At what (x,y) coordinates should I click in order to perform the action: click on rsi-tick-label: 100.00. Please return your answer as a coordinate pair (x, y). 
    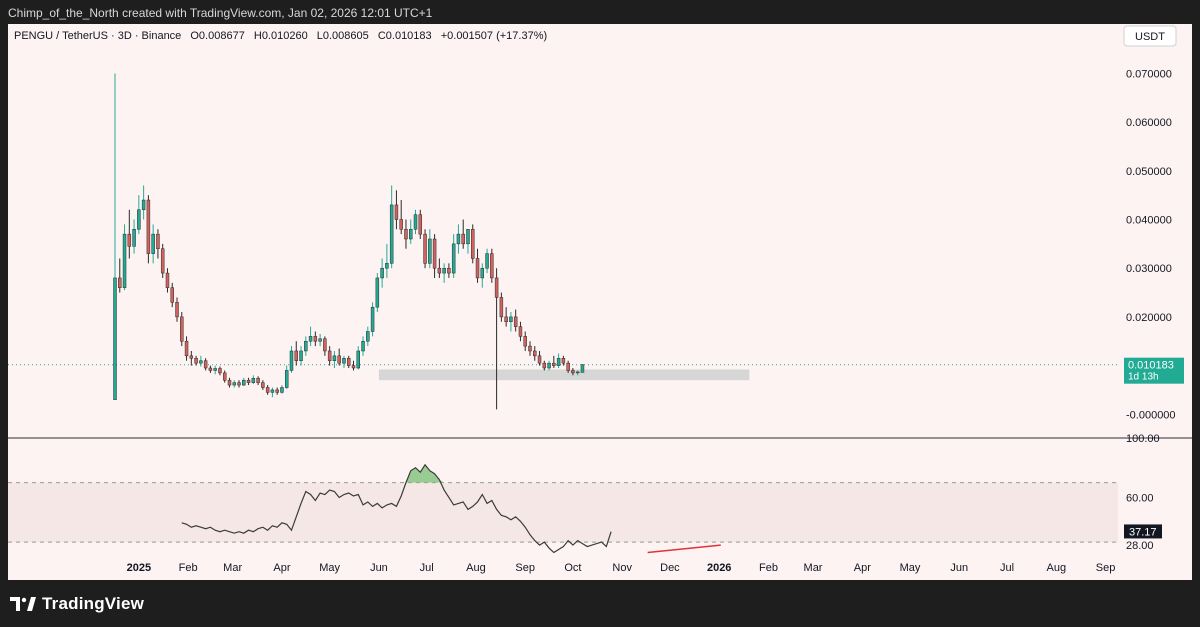
    Looking at the image, I should click on (1143, 439).